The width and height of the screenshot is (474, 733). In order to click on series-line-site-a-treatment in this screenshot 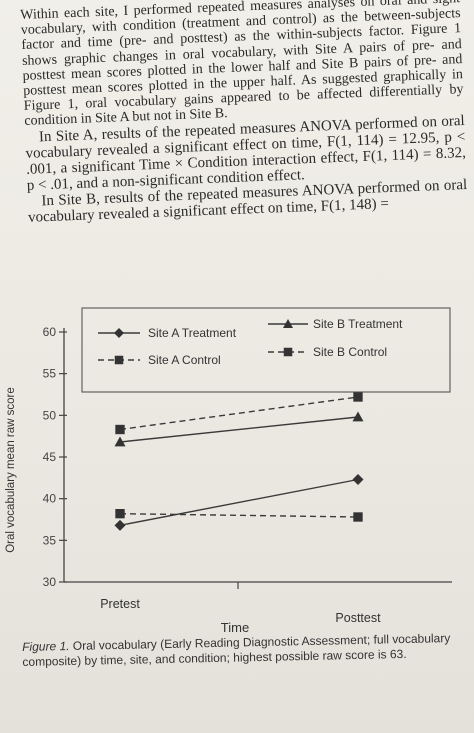, I will do `click(239, 502)`.